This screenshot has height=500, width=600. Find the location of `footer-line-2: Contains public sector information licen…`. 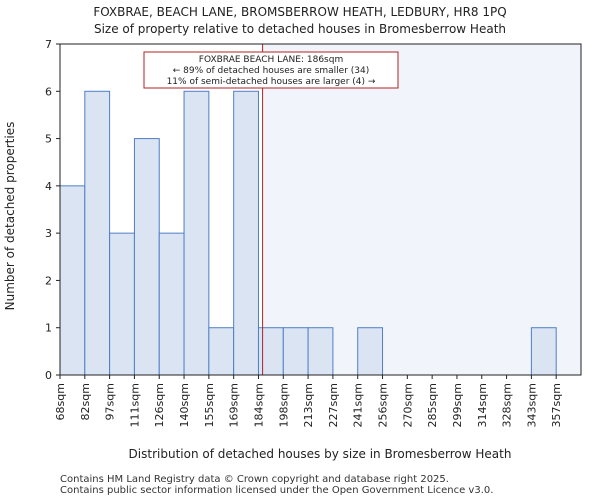

footer-line-2: Contains public sector information licen… is located at coordinates (277, 490).